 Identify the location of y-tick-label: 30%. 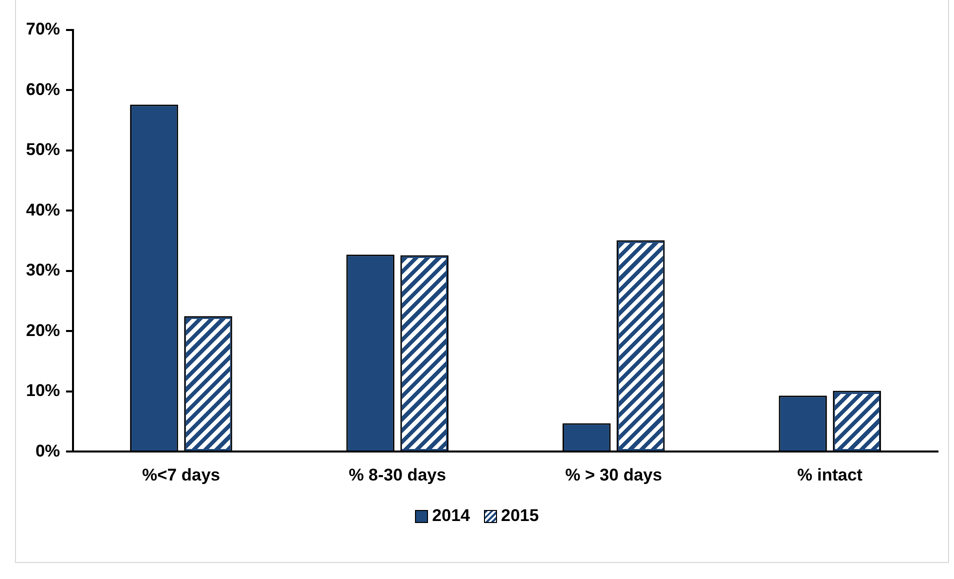
(43, 270).